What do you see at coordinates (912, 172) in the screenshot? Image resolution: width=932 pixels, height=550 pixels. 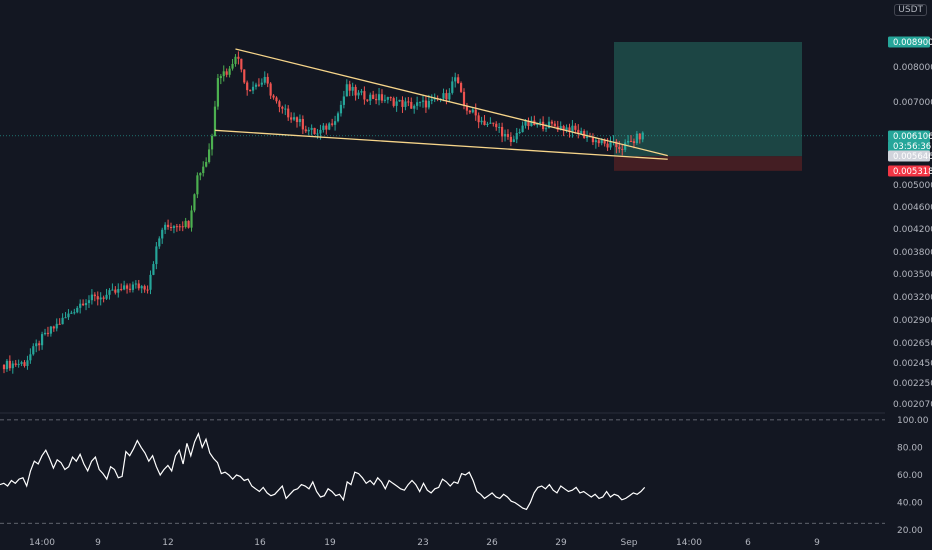 I see `price-tag-text-stop: 0.005318` at bounding box center [912, 172].